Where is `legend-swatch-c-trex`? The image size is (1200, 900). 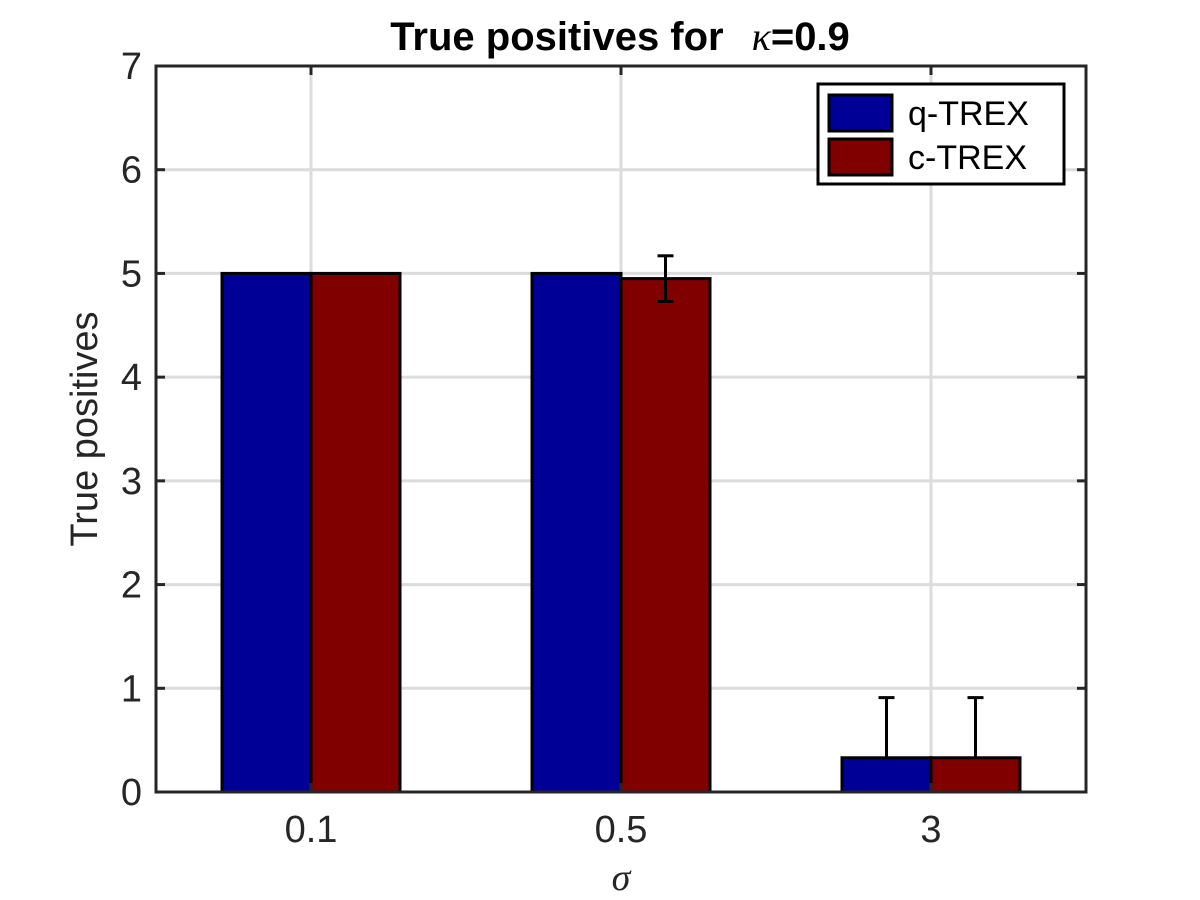 legend-swatch-c-trex is located at coordinates (860, 157).